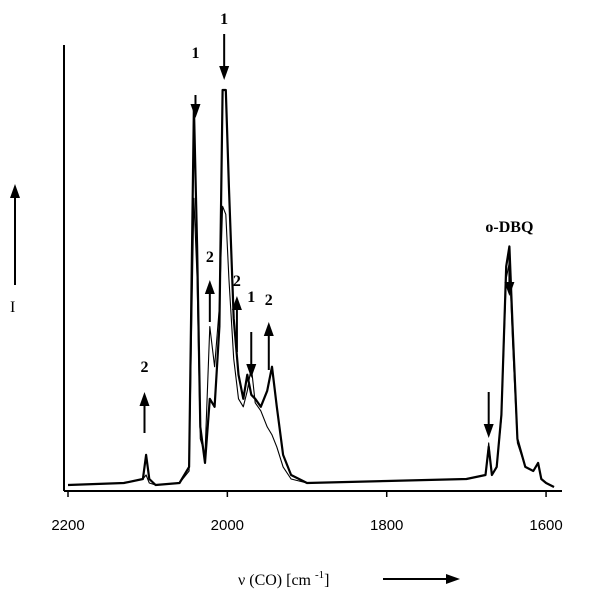  What do you see at coordinates (386, 525) in the screenshot?
I see `x-tick-label: 1800` at bounding box center [386, 525].